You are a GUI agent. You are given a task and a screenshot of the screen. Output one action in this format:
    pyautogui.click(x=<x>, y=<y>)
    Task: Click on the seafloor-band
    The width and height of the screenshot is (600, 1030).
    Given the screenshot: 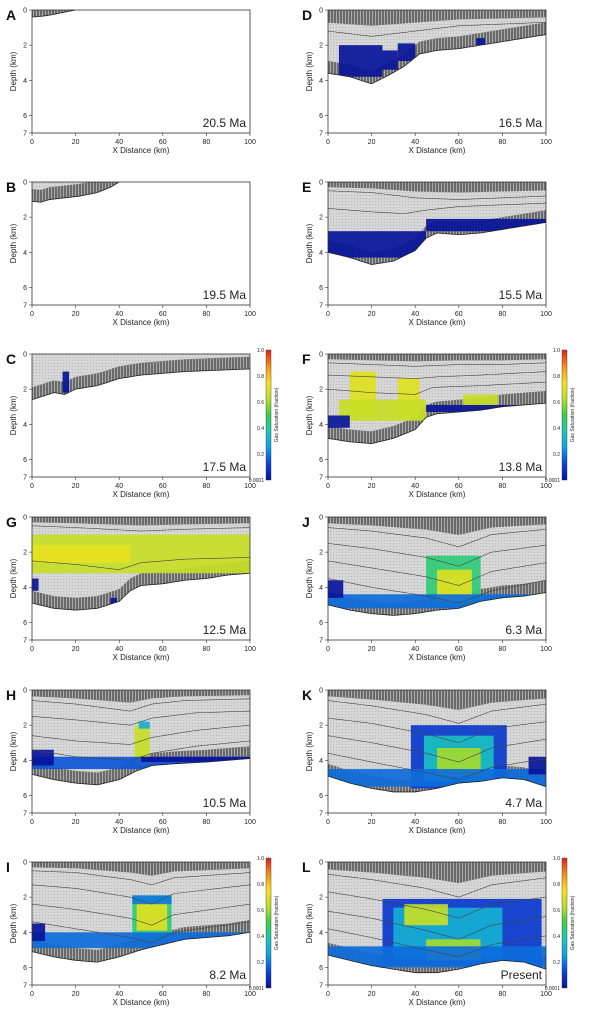 What is the action you would take?
    pyautogui.click(x=437, y=700)
    